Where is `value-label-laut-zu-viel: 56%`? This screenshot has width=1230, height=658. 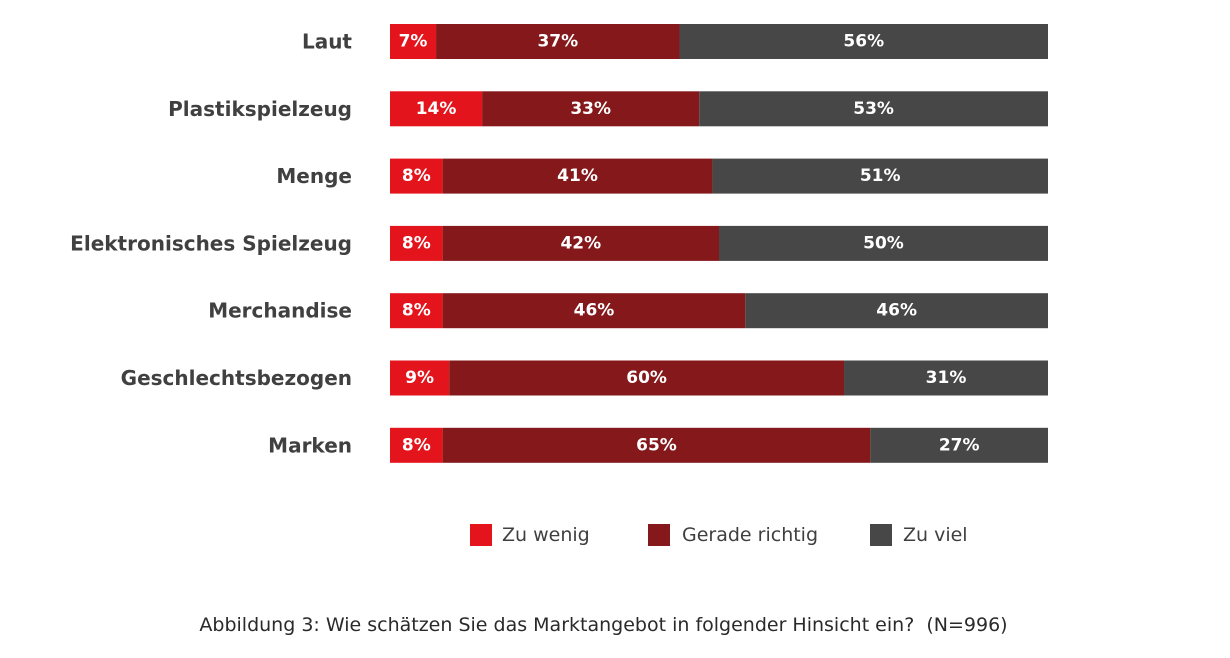 value-label-laut-zu-viel: 56% is located at coordinates (863, 42).